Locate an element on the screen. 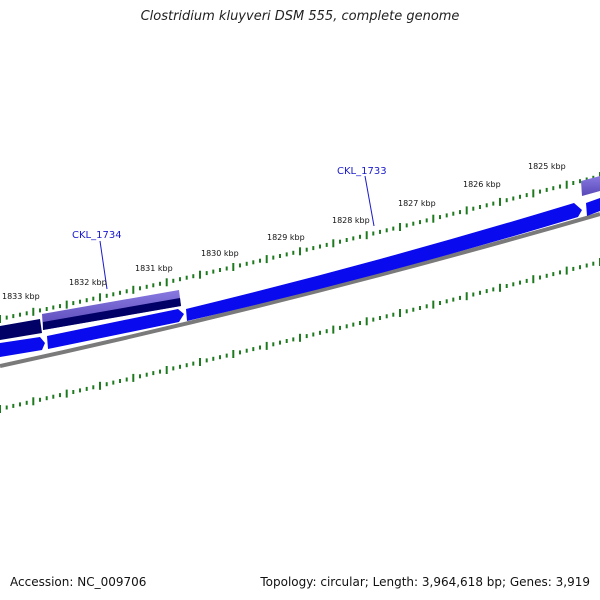 The width and height of the screenshot is (600, 600). scale-label: 1831 kbp is located at coordinates (154, 268).